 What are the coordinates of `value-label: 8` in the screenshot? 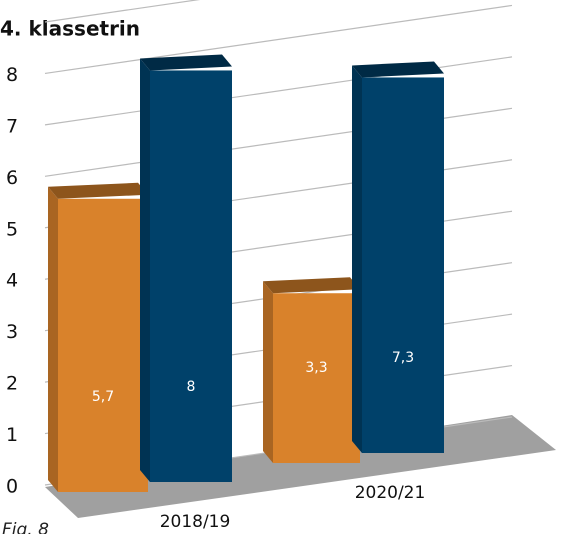 It's located at (191, 387).